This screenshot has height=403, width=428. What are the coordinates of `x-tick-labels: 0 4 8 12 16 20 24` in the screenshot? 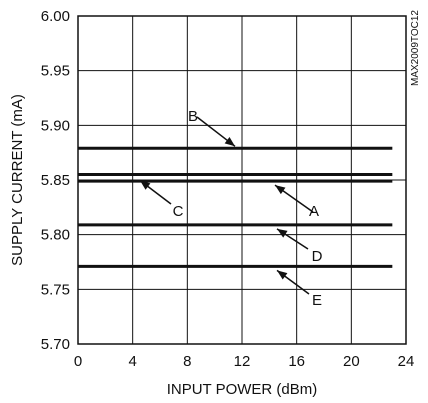 It's located at (244, 361).